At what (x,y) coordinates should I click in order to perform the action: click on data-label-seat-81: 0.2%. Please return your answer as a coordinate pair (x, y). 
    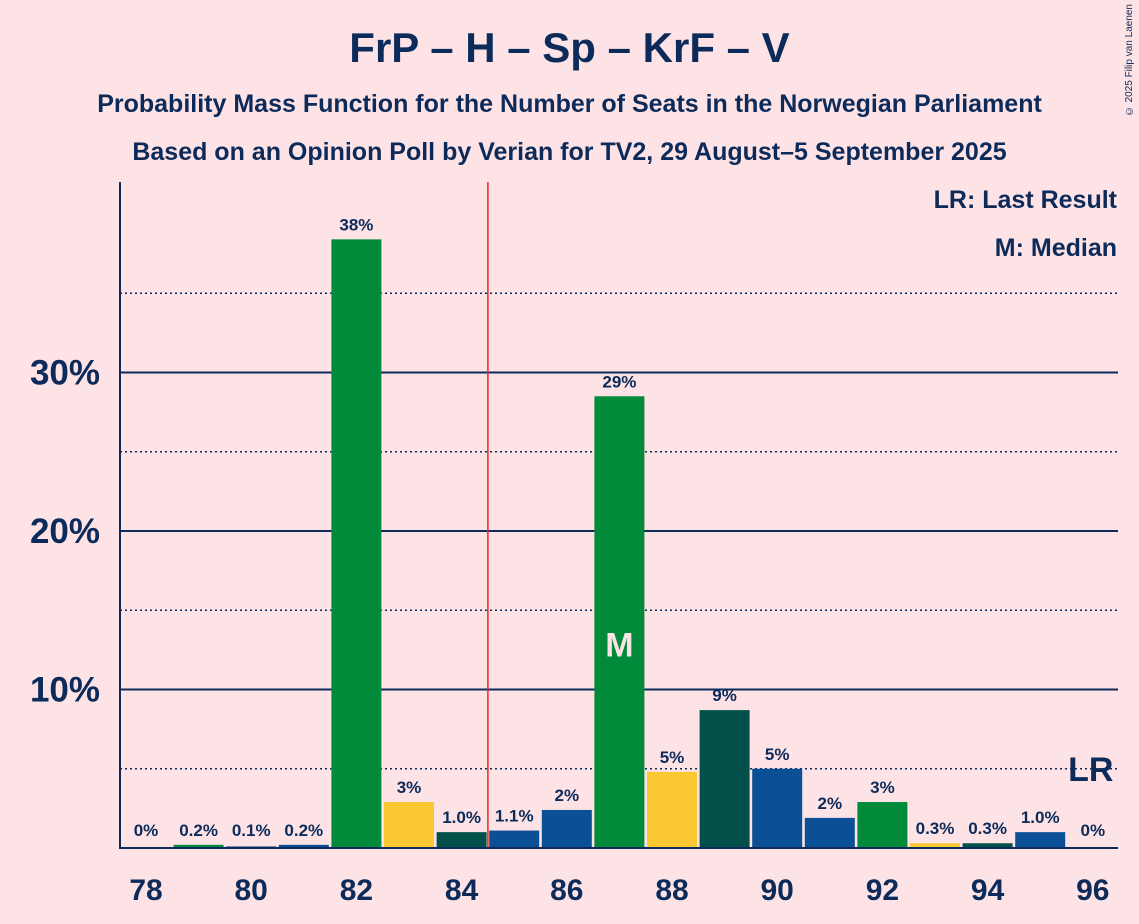
    Looking at the image, I should click on (303, 830).